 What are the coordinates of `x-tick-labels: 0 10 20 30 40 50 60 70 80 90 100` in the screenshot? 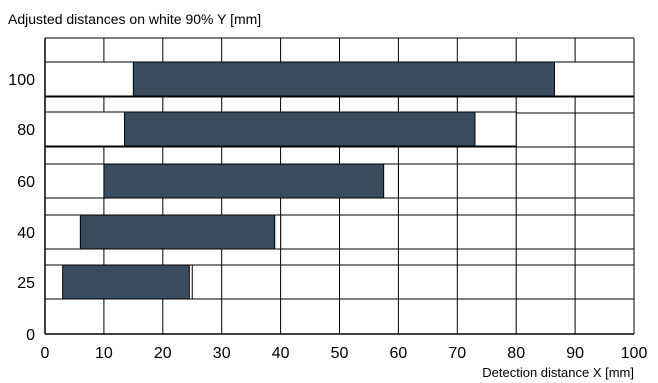 It's located at (344, 353).